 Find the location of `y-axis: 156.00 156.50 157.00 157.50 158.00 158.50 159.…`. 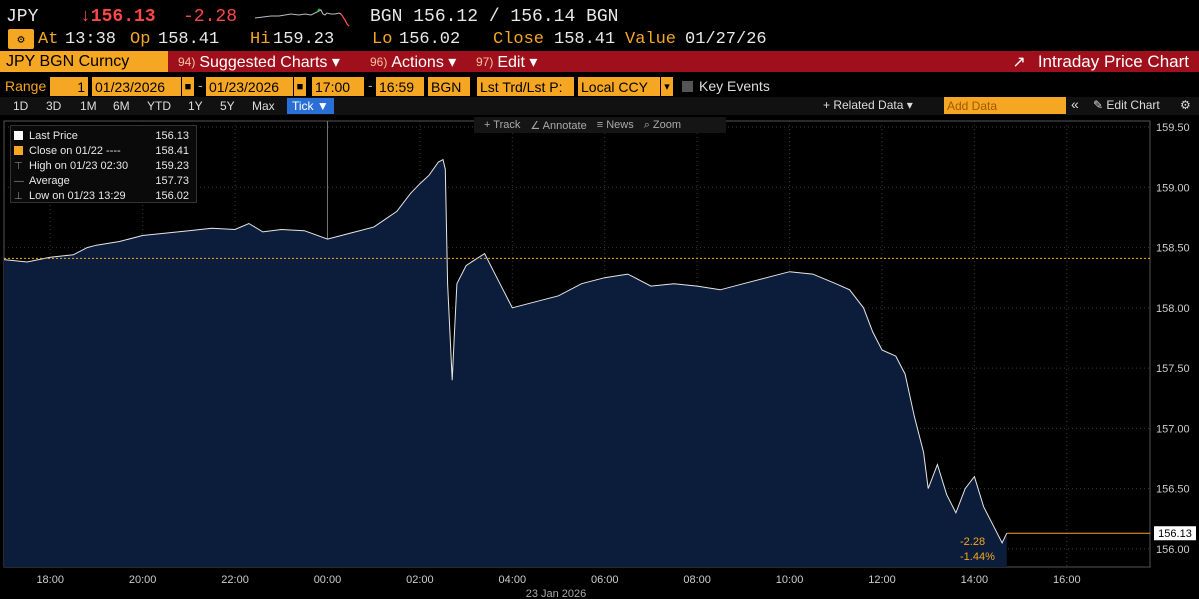

y-axis: 156.00 156.50 157.00 157.50 158.00 158.50 159.… is located at coordinates (1173, 339).